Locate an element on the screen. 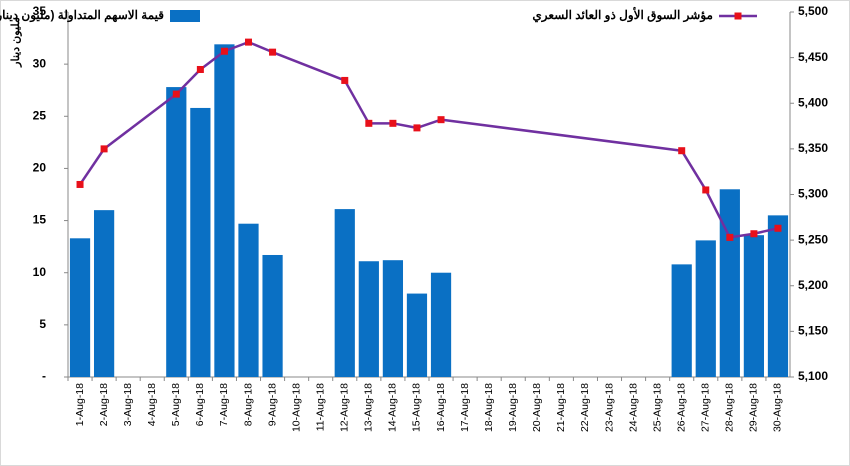  y2-tick-label: 5,150 is located at coordinates (813, 331).